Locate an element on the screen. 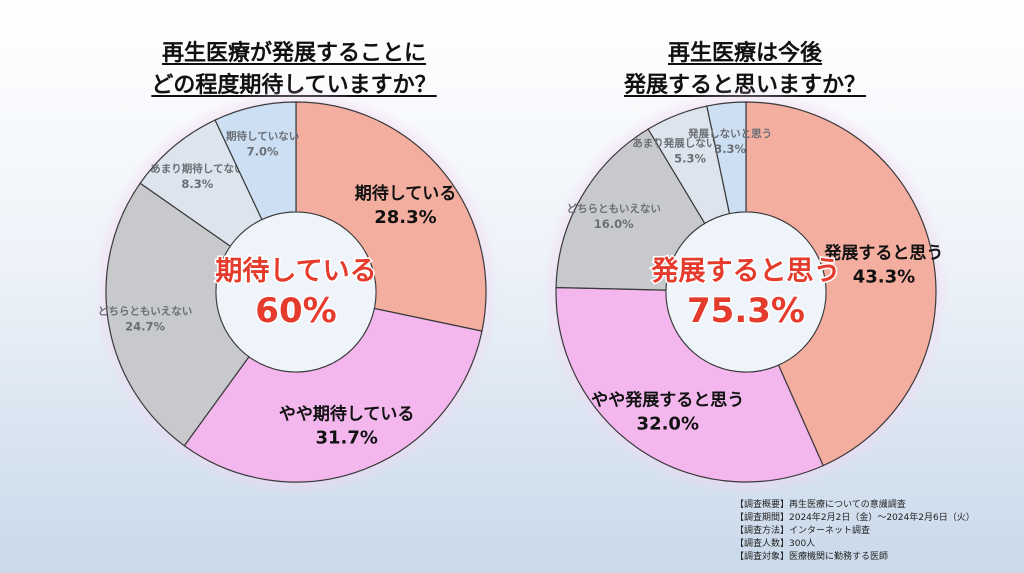  chart-title-line: 再生医療は今後 is located at coordinates (744, 53).